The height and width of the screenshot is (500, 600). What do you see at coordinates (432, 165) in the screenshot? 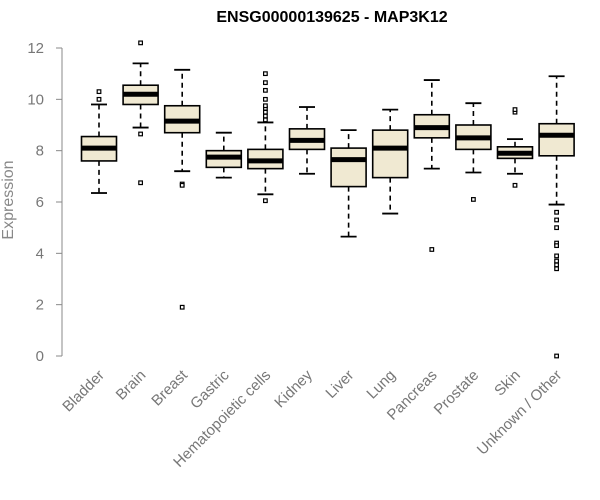
I see `box-pancreas` at bounding box center [432, 165].